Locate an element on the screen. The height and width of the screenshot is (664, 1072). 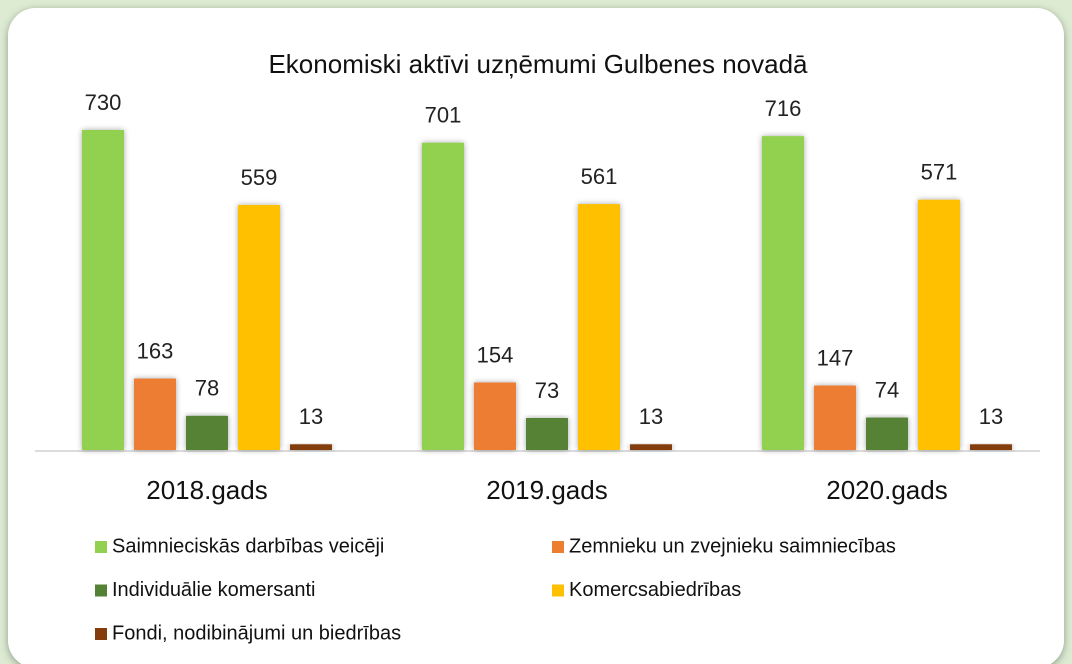
data-label: 701 is located at coordinates (443, 115).